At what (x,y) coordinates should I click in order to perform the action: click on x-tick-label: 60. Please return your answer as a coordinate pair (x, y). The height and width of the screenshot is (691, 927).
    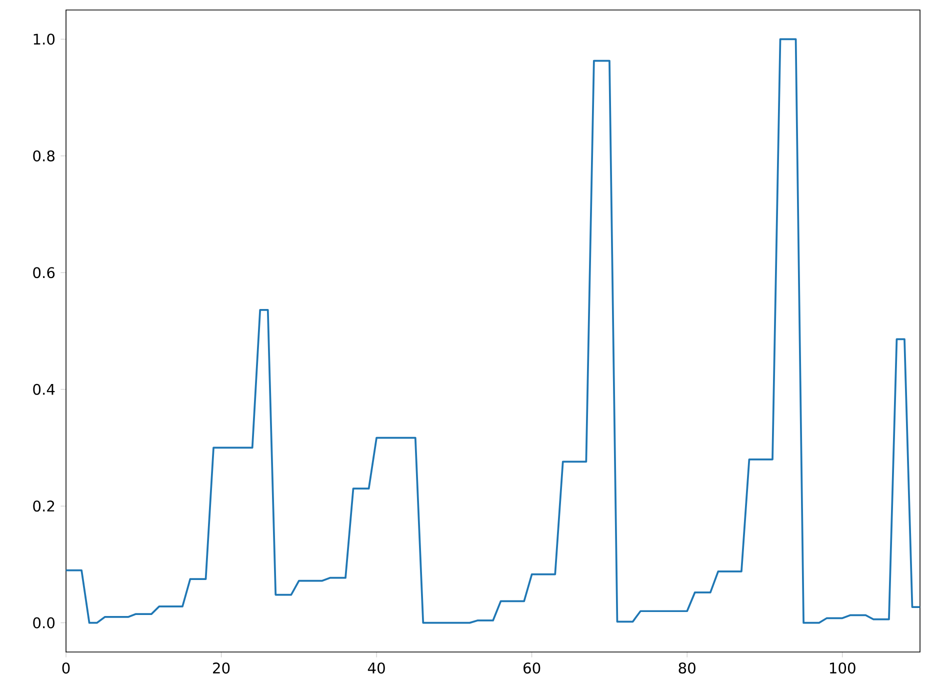
    Looking at the image, I should click on (532, 668).